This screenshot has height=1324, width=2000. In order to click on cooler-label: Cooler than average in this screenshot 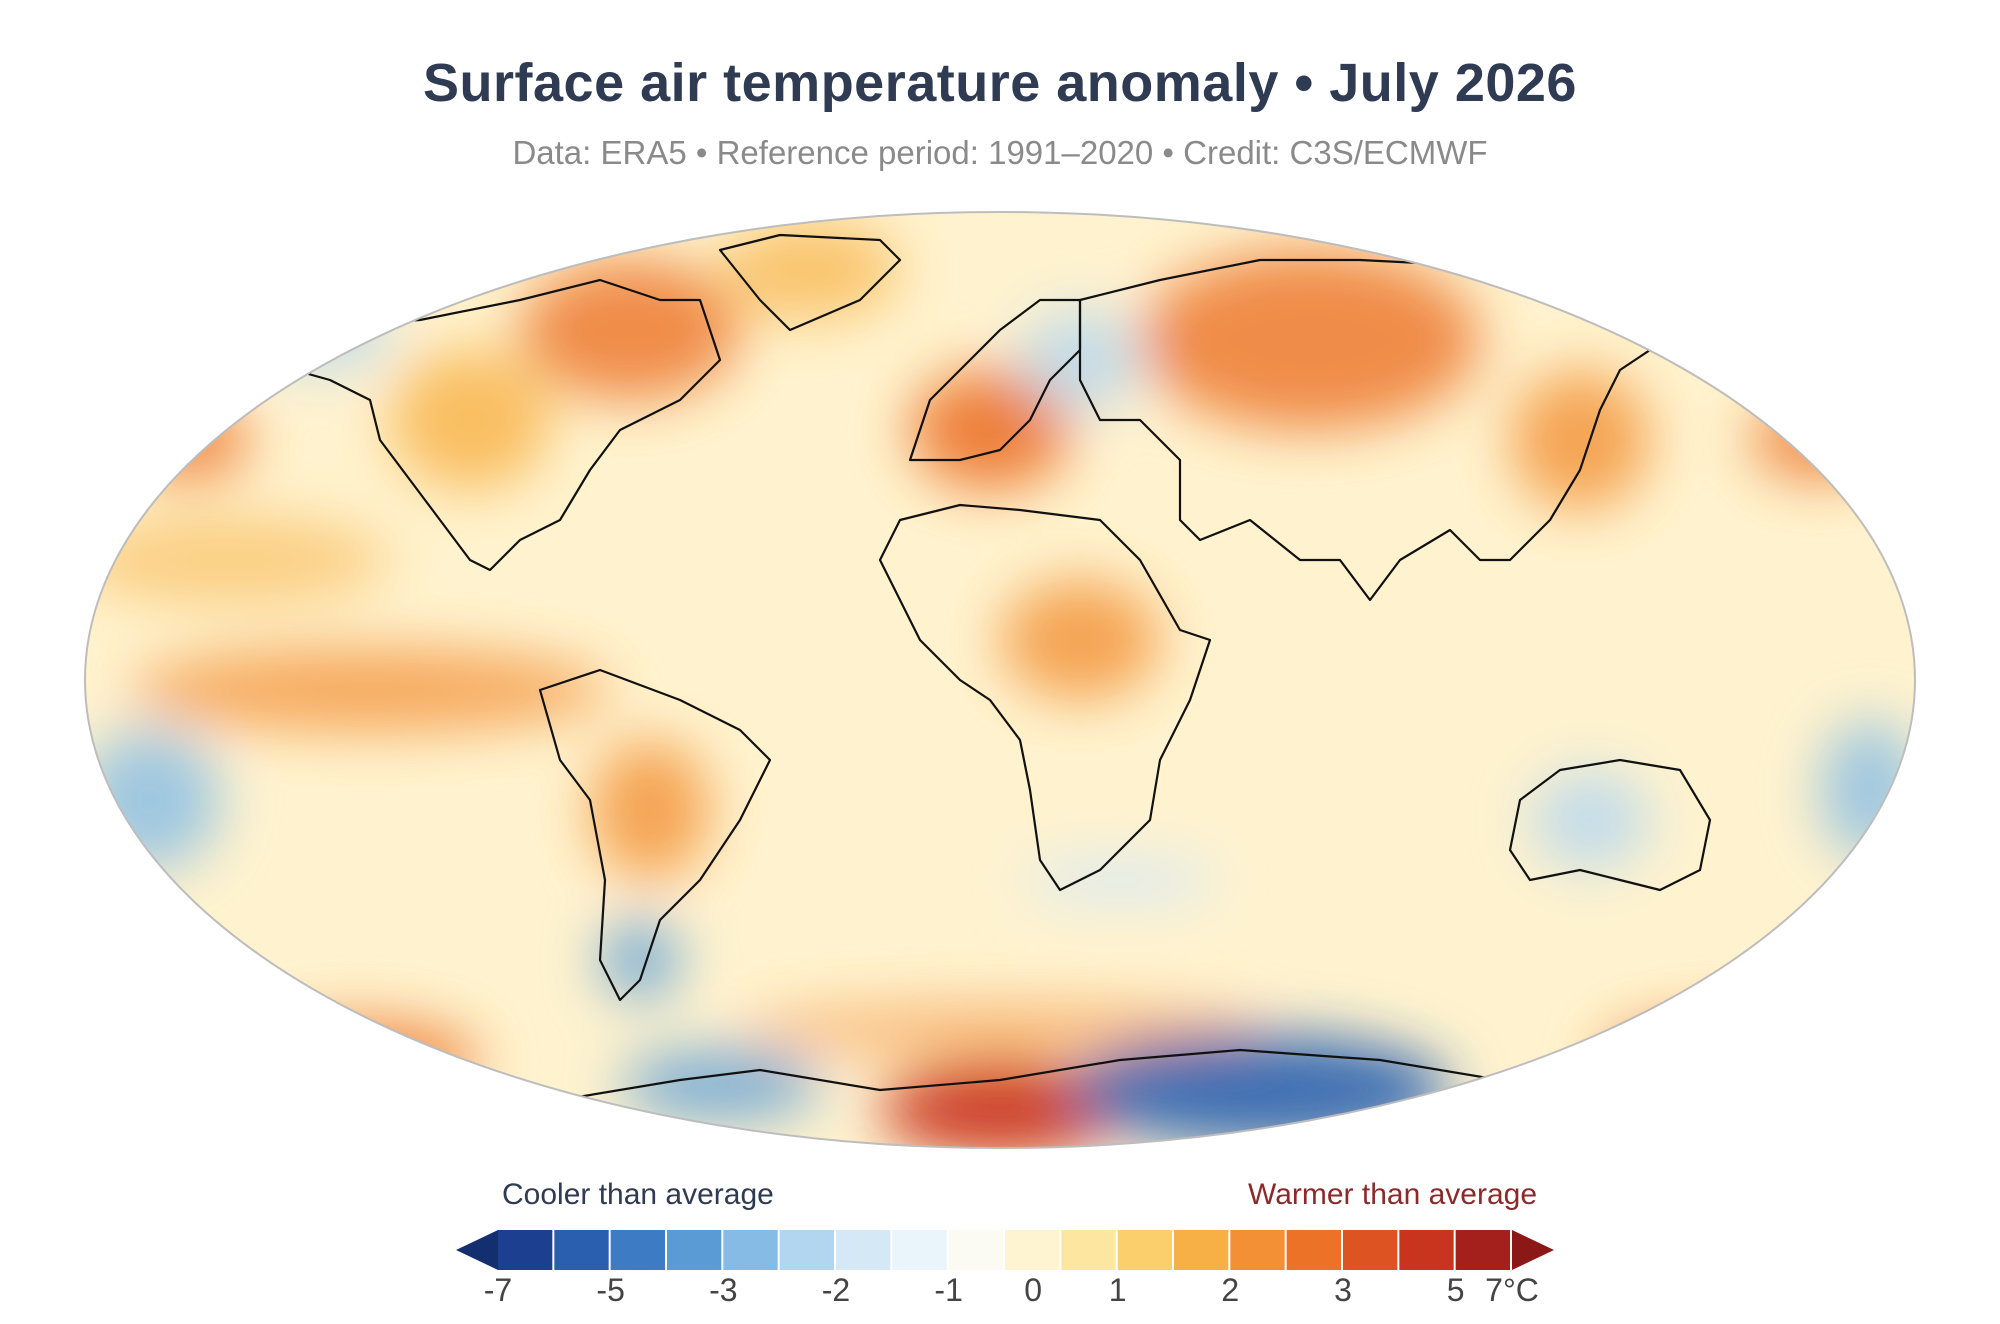, I will do `click(638, 1194)`.